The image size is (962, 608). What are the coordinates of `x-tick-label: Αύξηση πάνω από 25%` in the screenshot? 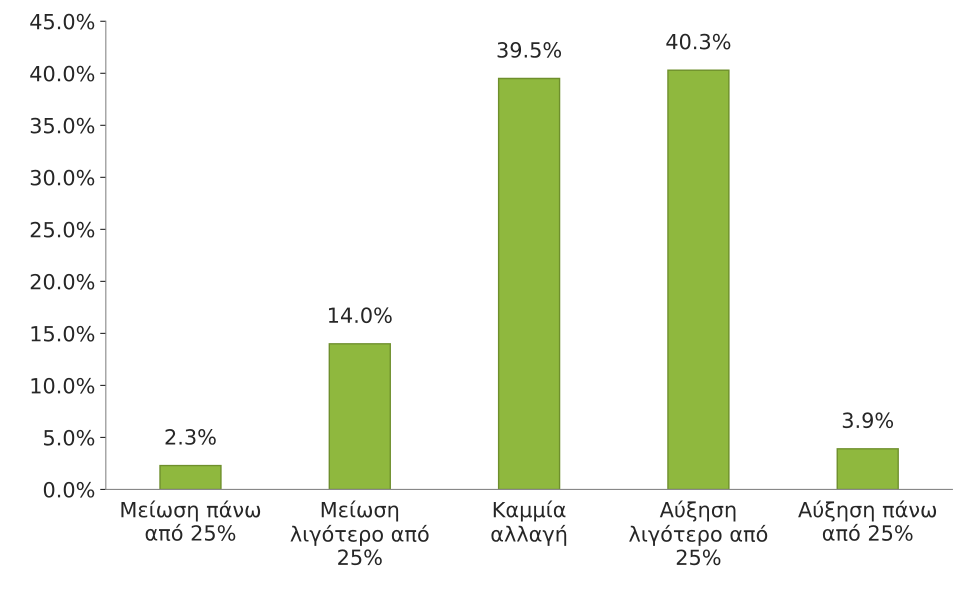 It's located at (867, 520).